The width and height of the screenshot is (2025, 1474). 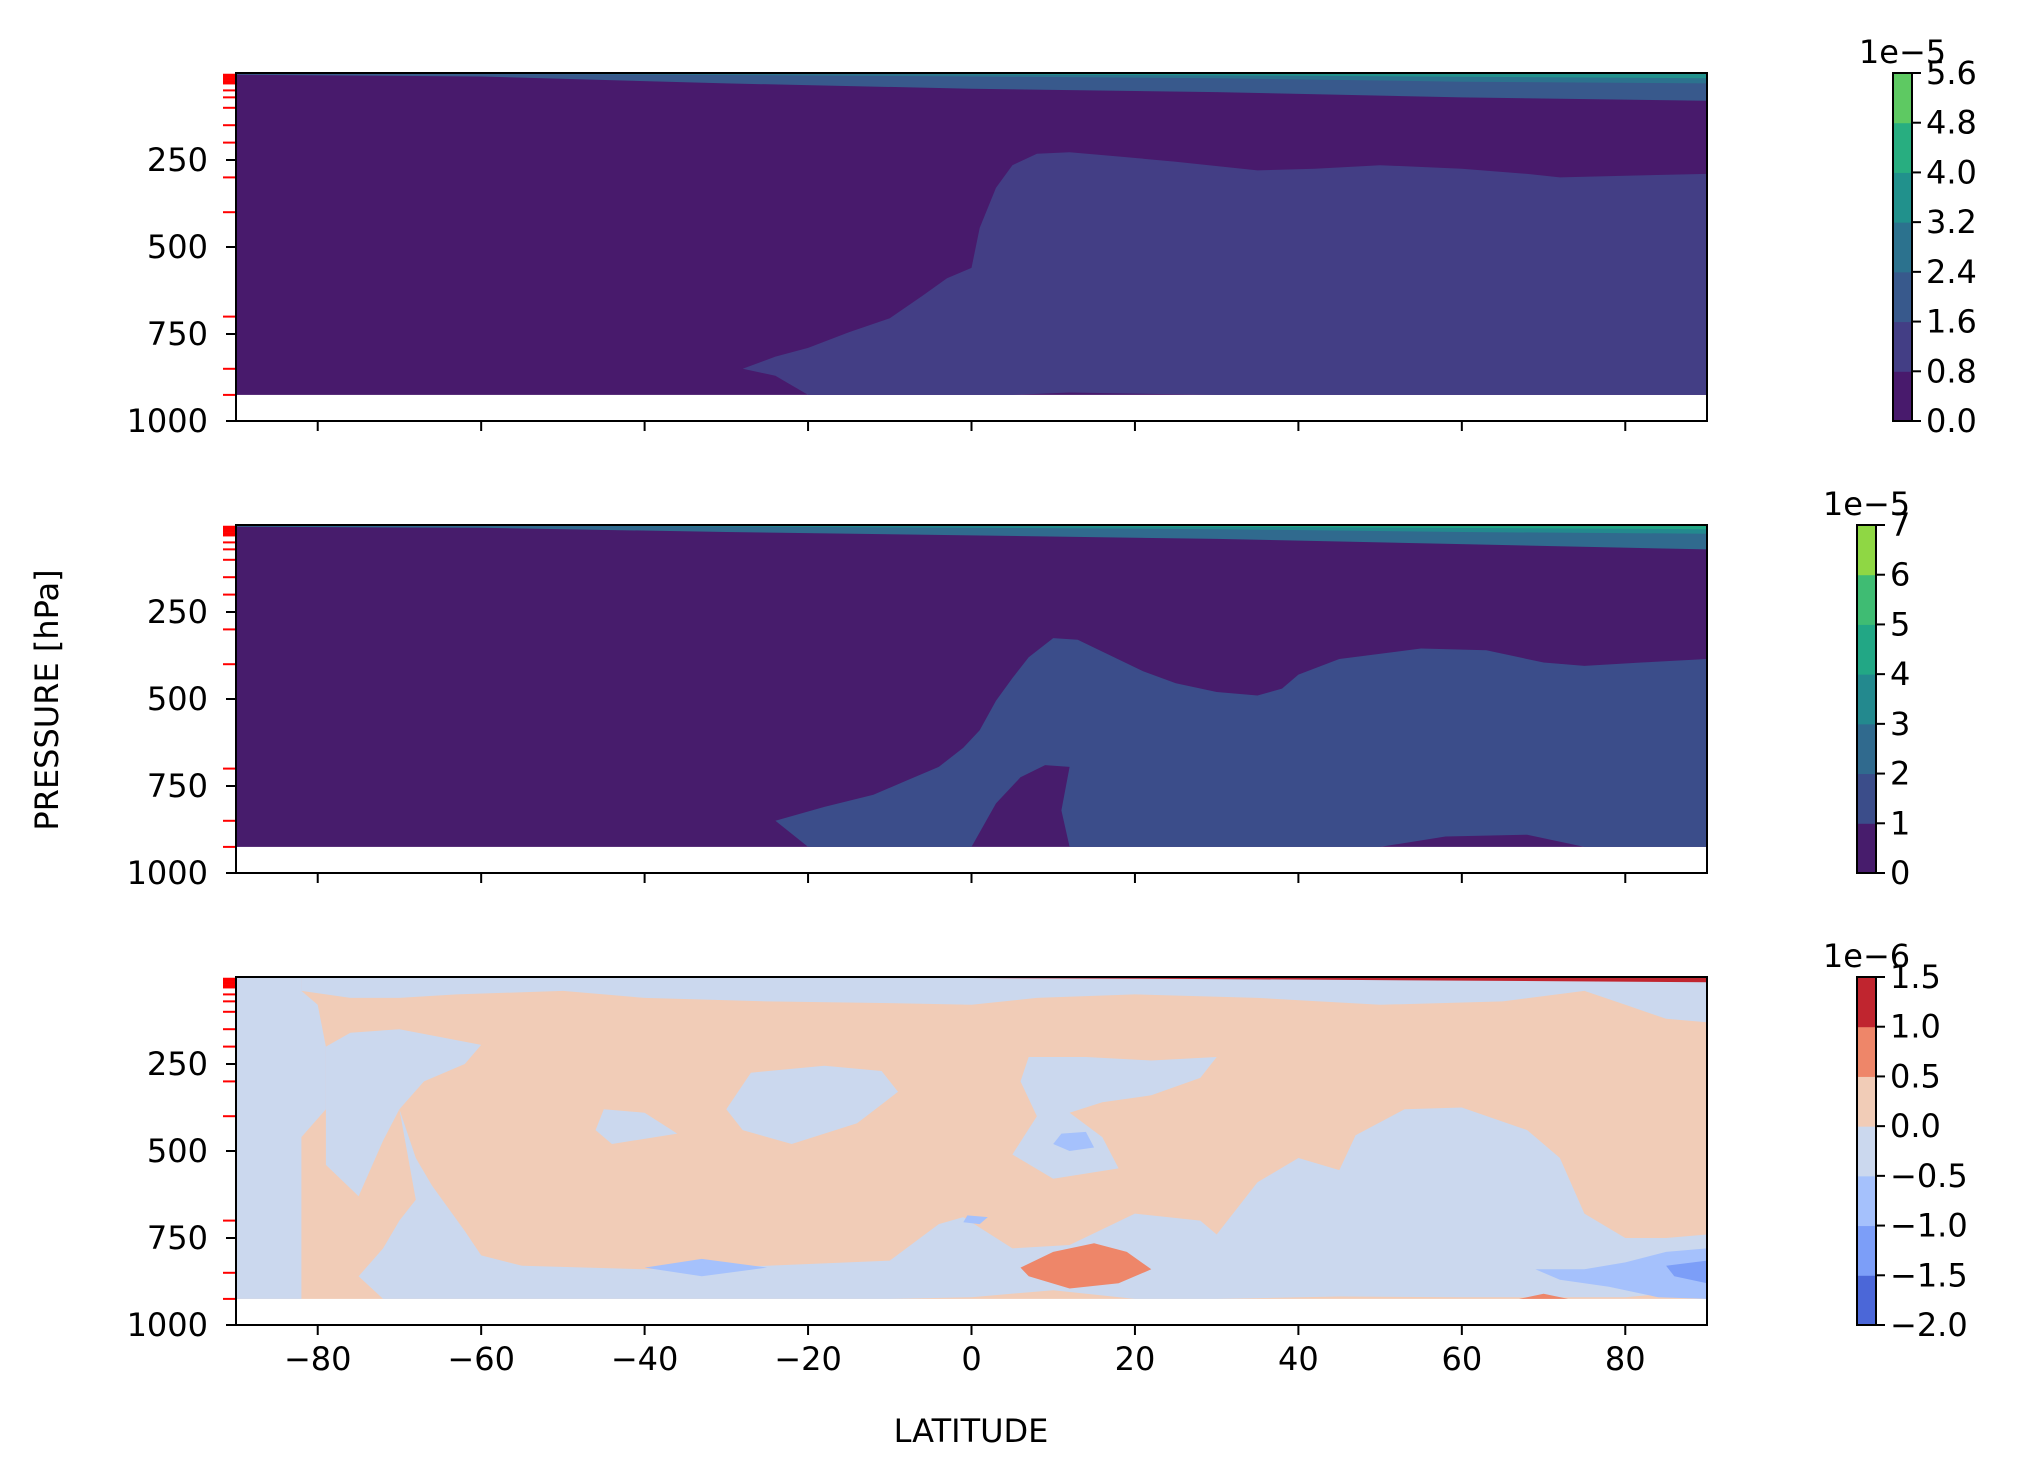 I want to click on x-tick-label: −60, so click(x=481, y=1359).